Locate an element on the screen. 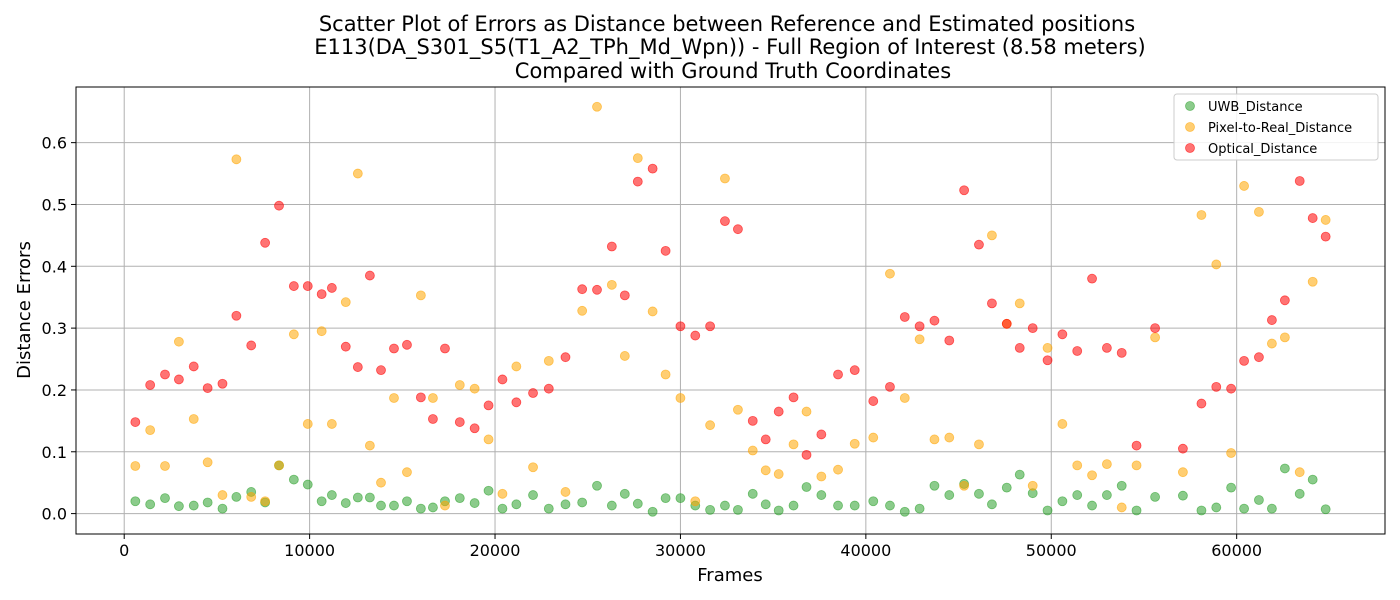 This screenshot has width=1400, height=600. x-axis-ticks: 0 10000 20000 30000 40000 50000 60000 is located at coordinates (690, 547).